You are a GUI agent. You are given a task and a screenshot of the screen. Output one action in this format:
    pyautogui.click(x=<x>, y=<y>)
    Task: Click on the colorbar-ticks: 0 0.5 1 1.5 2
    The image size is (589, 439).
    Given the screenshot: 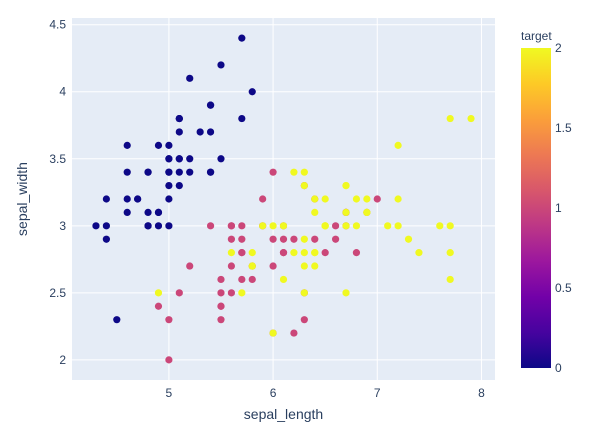 What is the action you would take?
    pyautogui.click(x=563, y=208)
    